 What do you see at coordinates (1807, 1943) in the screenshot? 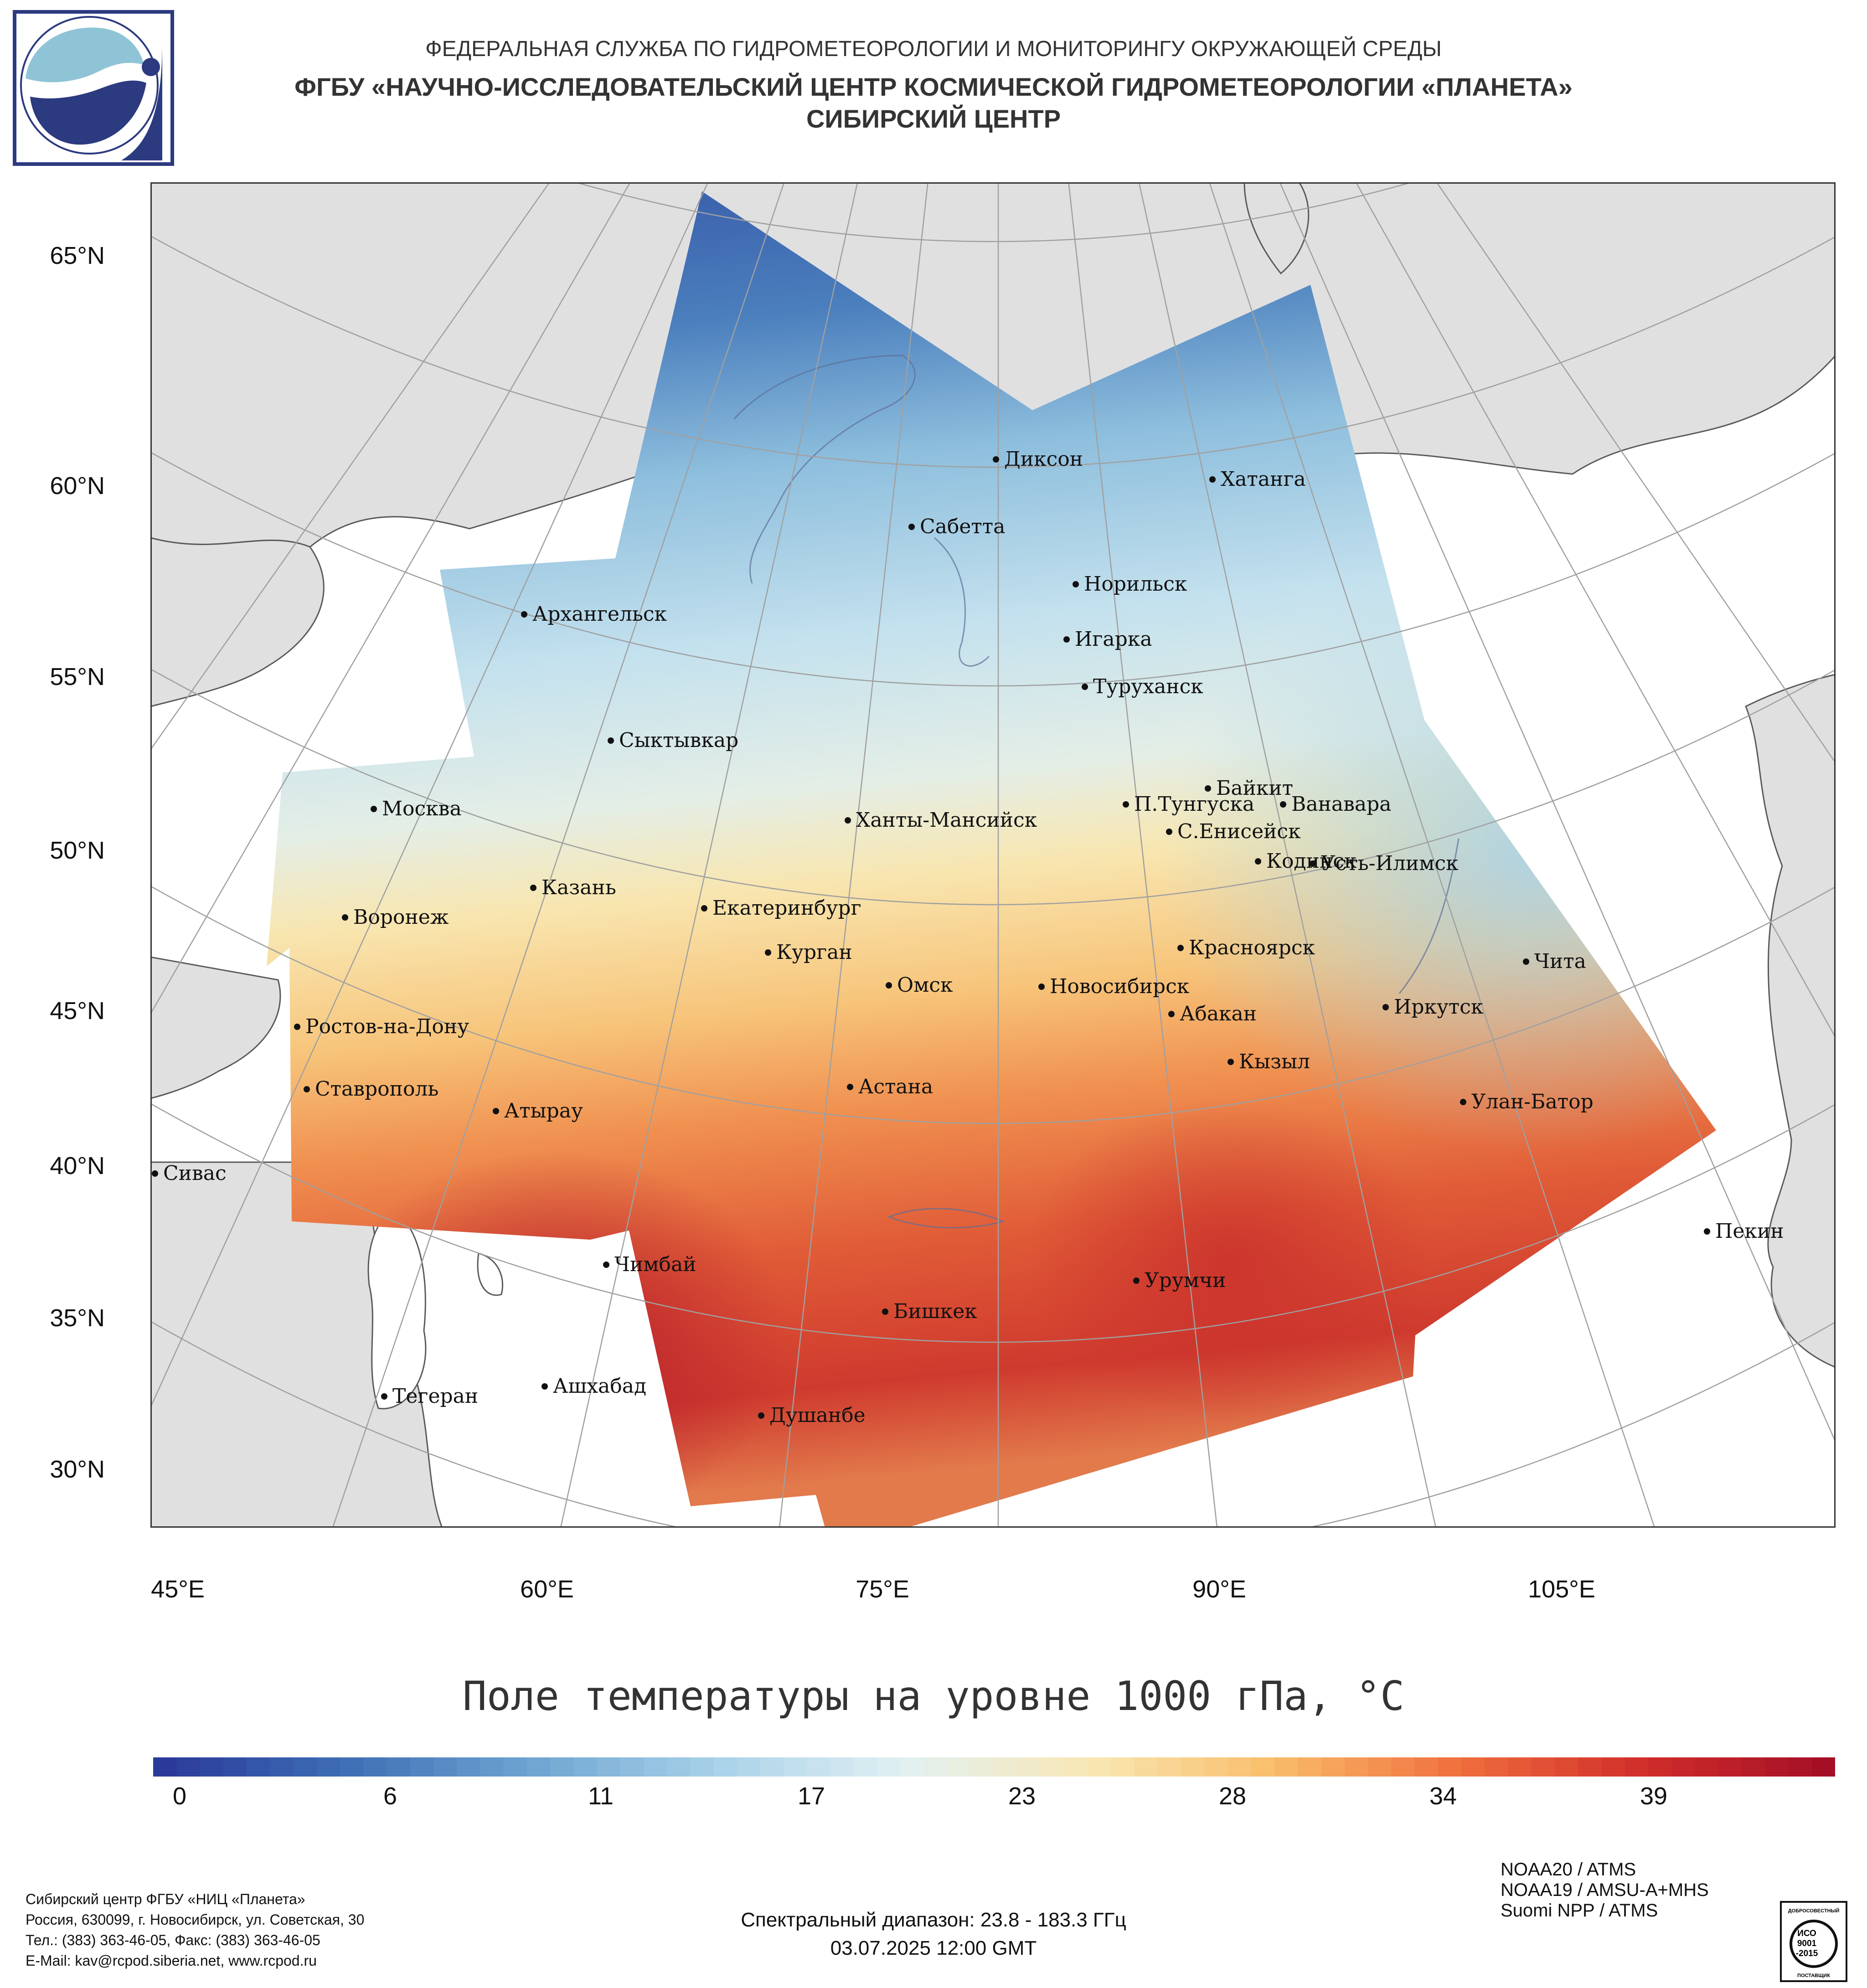
I see `iso-mid2: 9001` at bounding box center [1807, 1943].